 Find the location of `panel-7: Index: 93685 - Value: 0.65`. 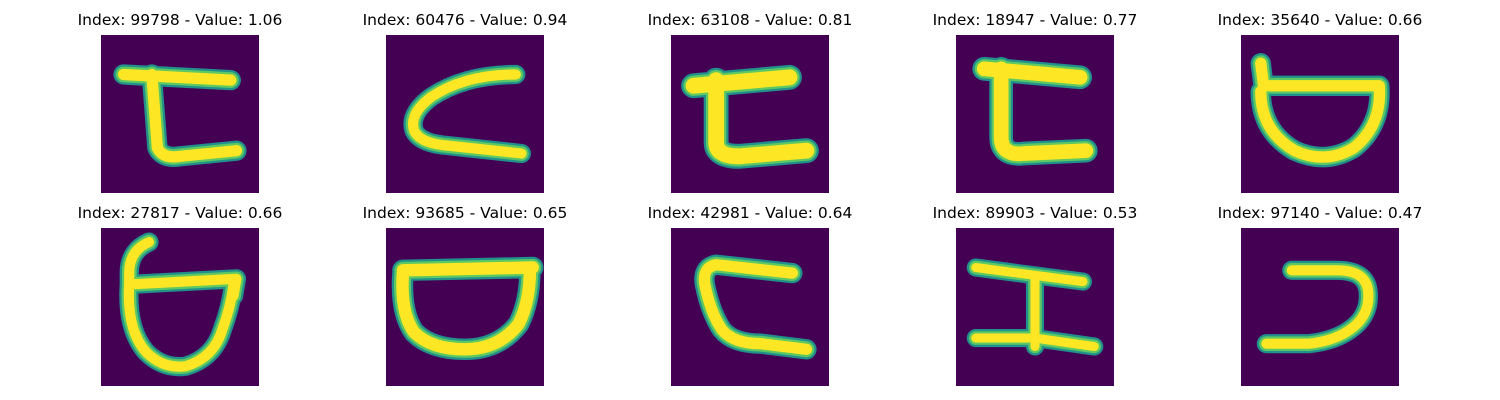

panel-7: Index: 93685 - Value: 0.65 is located at coordinates (465, 299).